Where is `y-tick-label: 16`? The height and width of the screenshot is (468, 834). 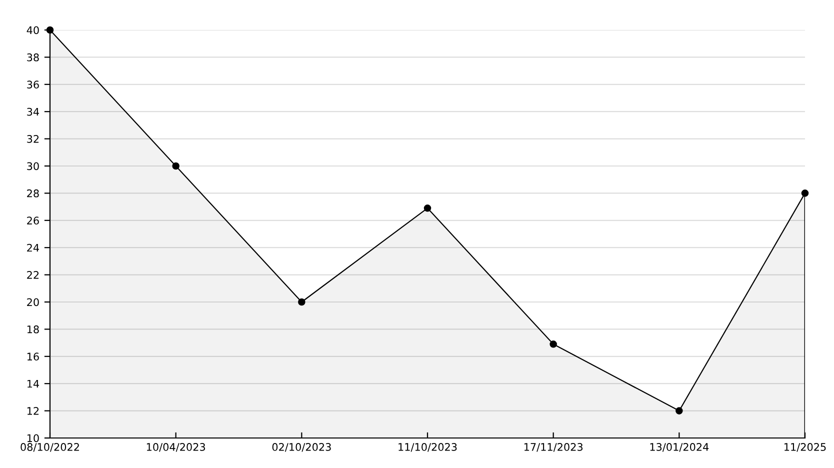
y-tick-label: 16 is located at coordinates (33, 356).